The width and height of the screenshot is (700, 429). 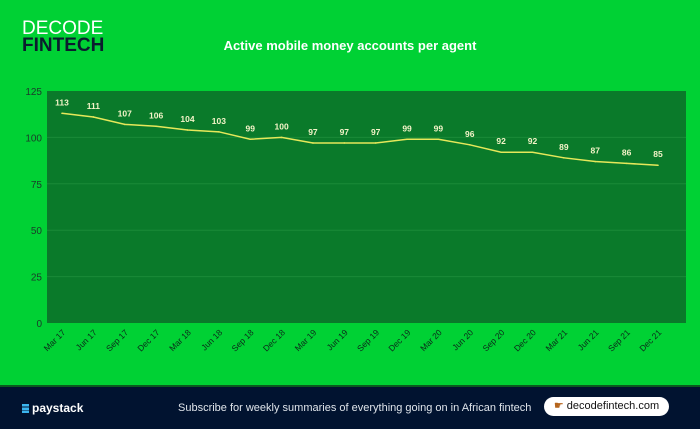 What do you see at coordinates (588, 339) in the screenshot?
I see `x-tick-label: Jun 21` at bounding box center [588, 339].